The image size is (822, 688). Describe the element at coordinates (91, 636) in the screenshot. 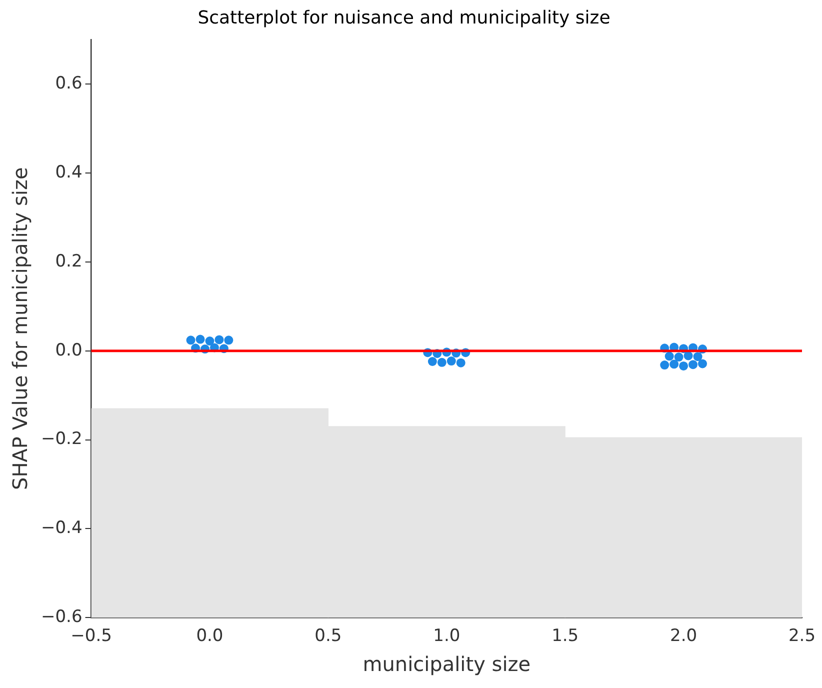

I see `x-tick-label: −0.5` at that location.